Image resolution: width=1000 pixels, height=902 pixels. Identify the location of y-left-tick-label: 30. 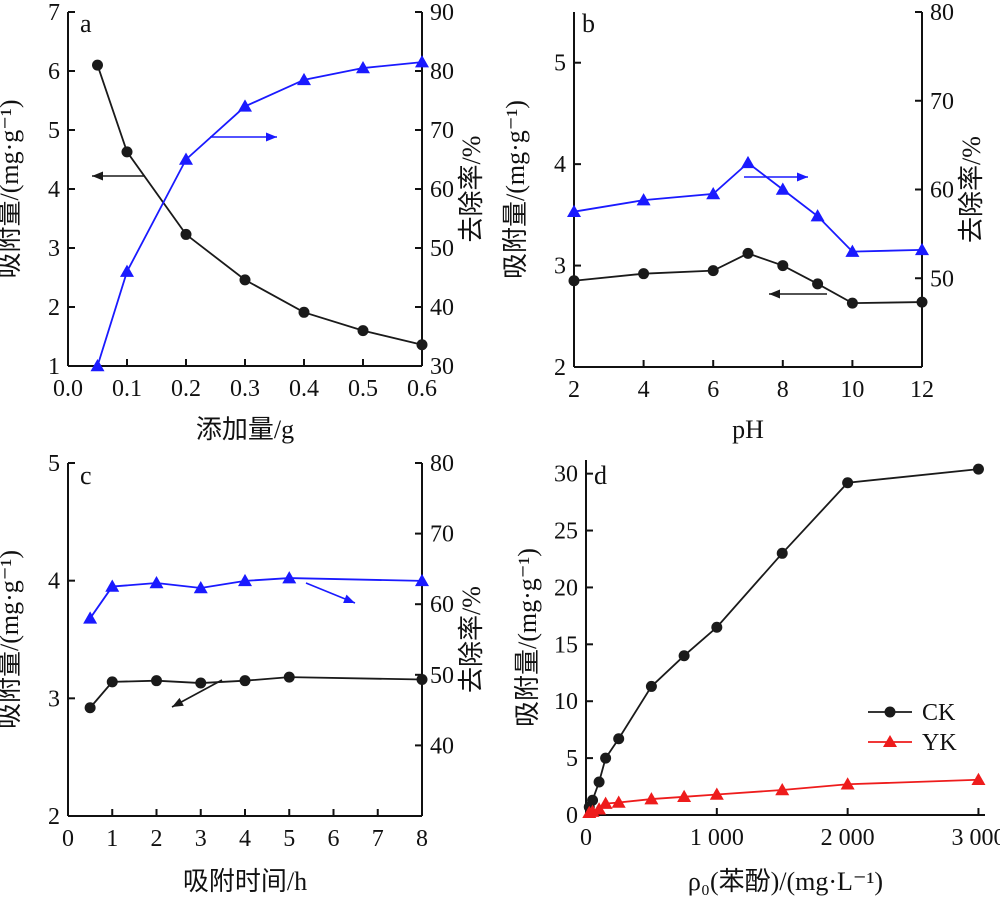
(566, 475).